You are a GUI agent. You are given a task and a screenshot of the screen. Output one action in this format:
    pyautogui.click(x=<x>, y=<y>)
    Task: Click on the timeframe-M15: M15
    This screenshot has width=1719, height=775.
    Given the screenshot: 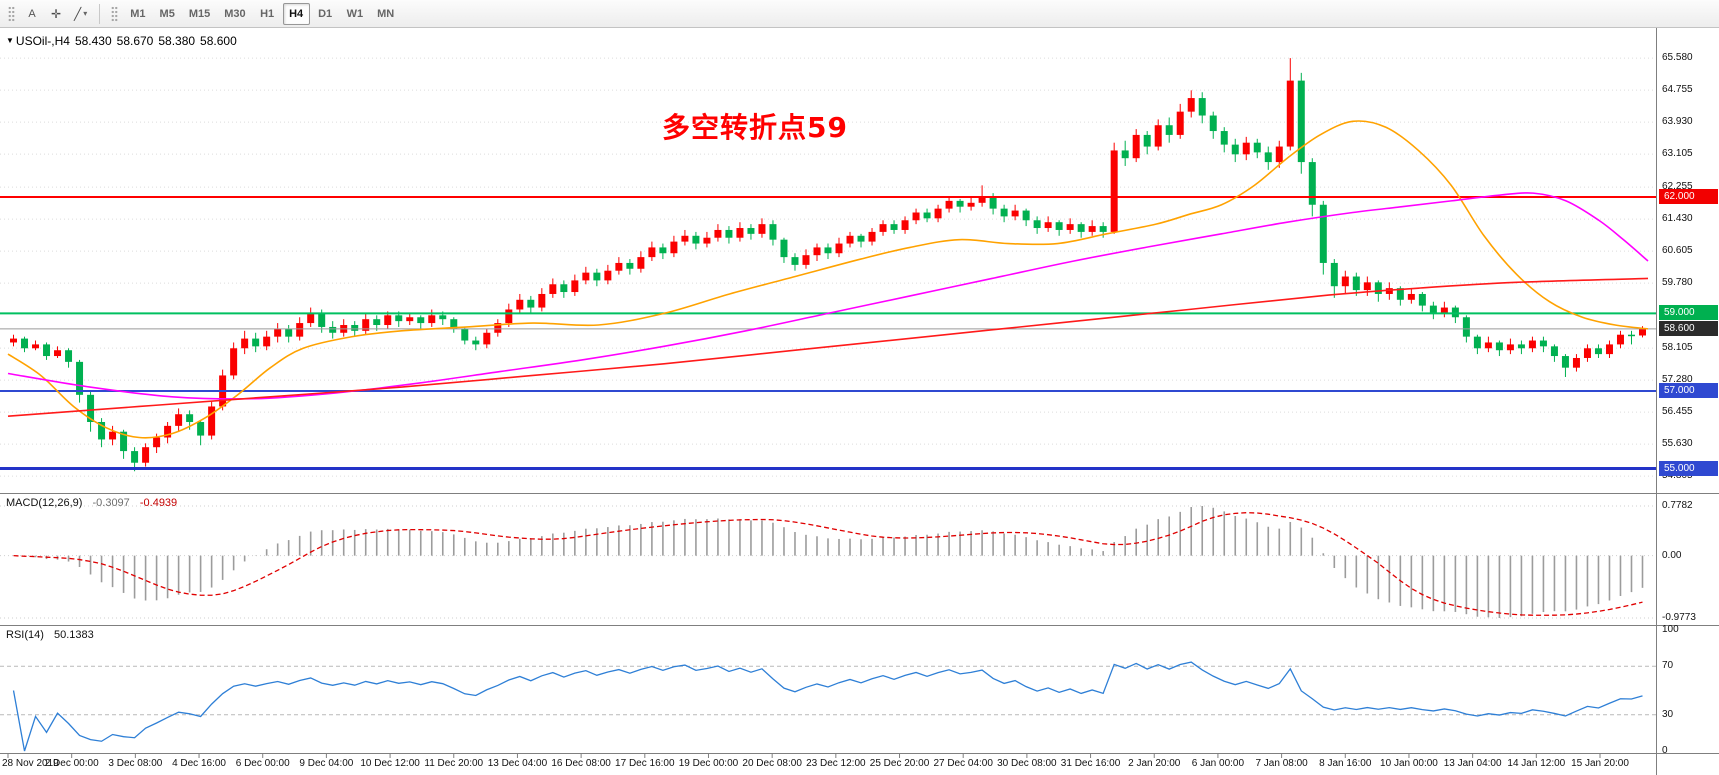 What is the action you would take?
    pyautogui.click(x=199, y=13)
    